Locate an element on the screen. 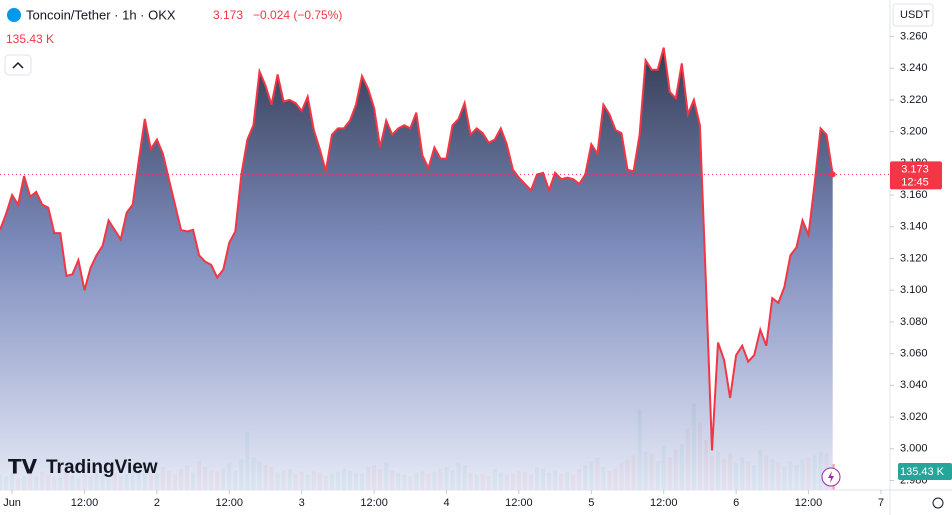 Image resolution: width=952 pixels, height=515 pixels. coin-icon is located at coordinates (14, 15).